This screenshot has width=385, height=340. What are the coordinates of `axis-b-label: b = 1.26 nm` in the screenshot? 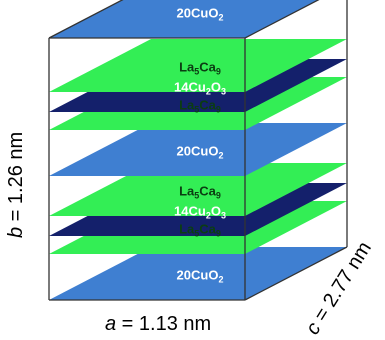 It's located at (16, 185).